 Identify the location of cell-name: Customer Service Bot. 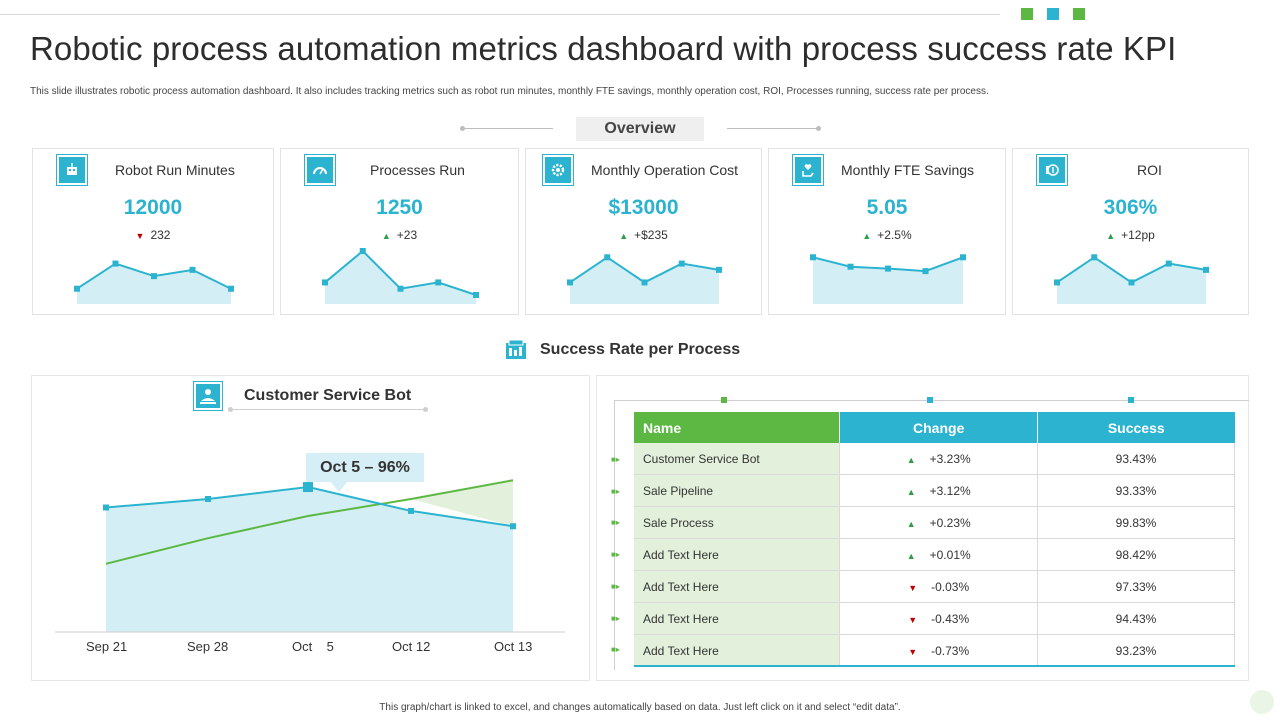
(737, 459).